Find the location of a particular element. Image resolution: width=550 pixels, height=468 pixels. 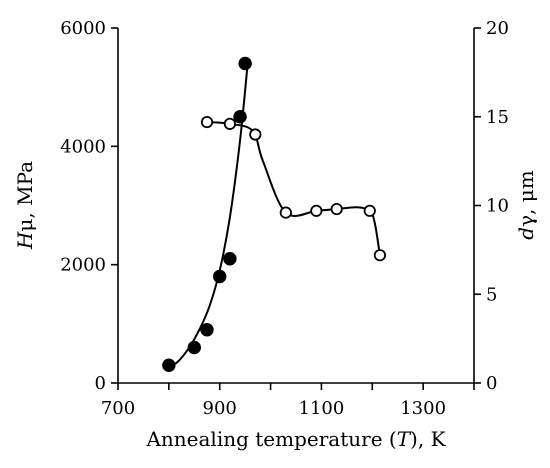

x-tick-label: 900 is located at coordinates (220, 408).